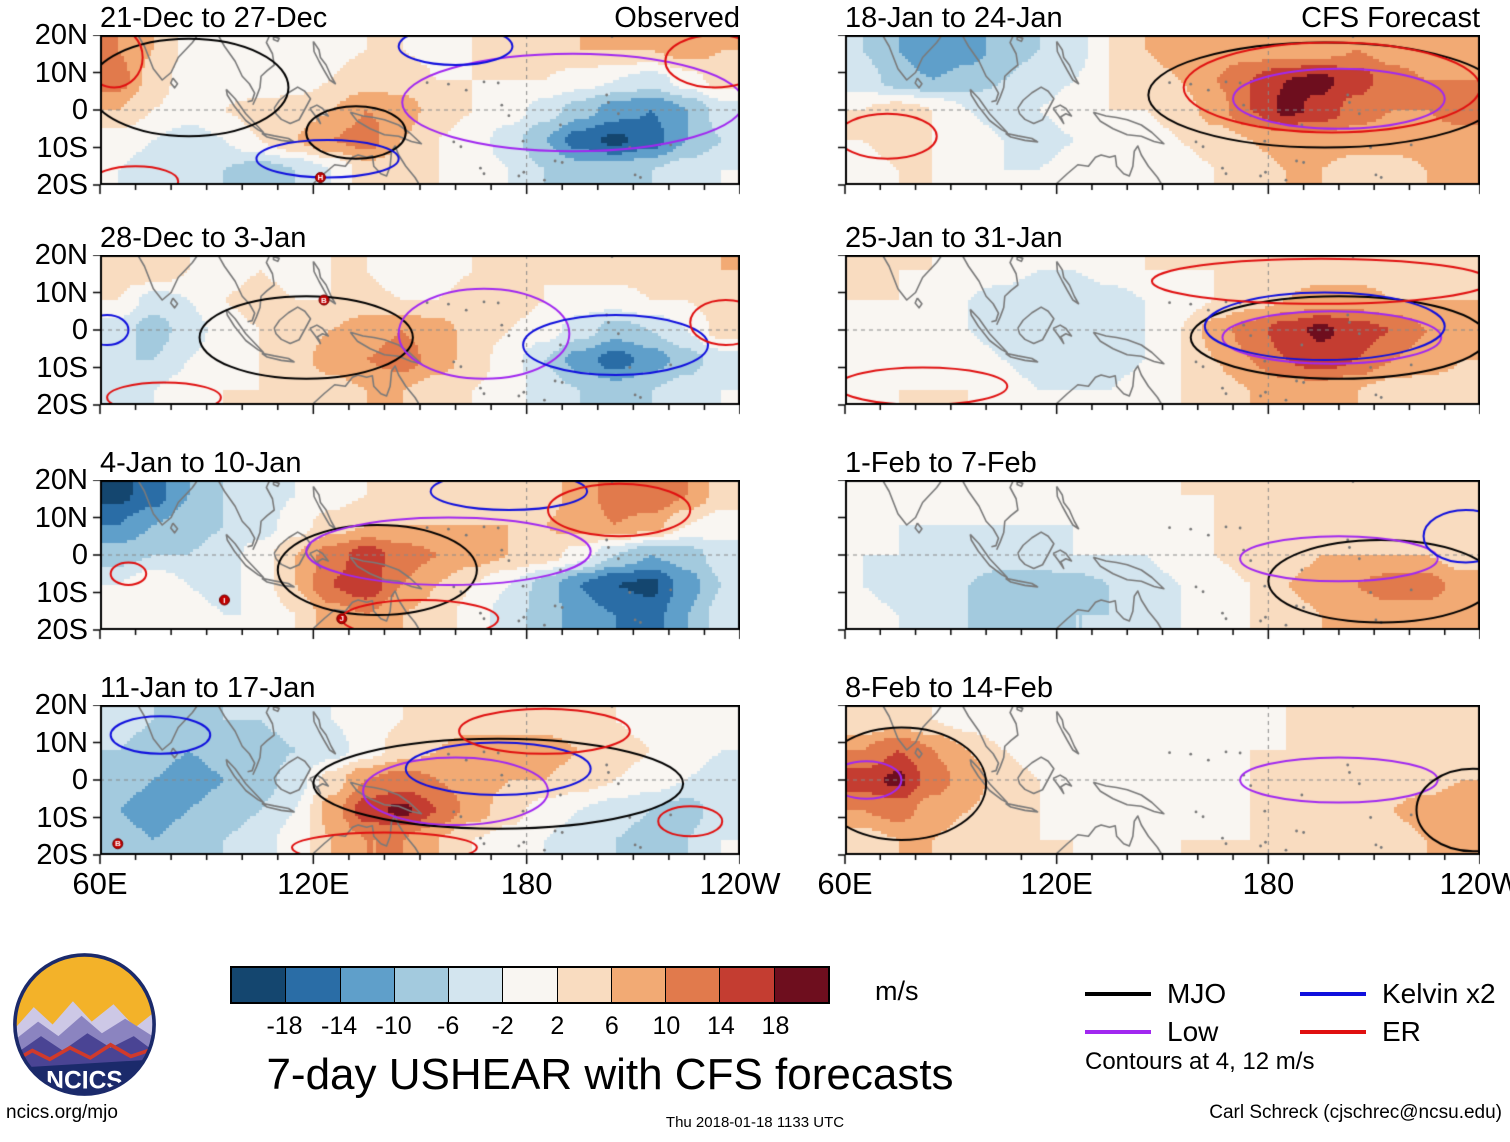 Image resolution: width=1510 pixels, height=1142 pixels. I want to click on panel-title: 25-Jan to 31-Jan, so click(1162, 238).